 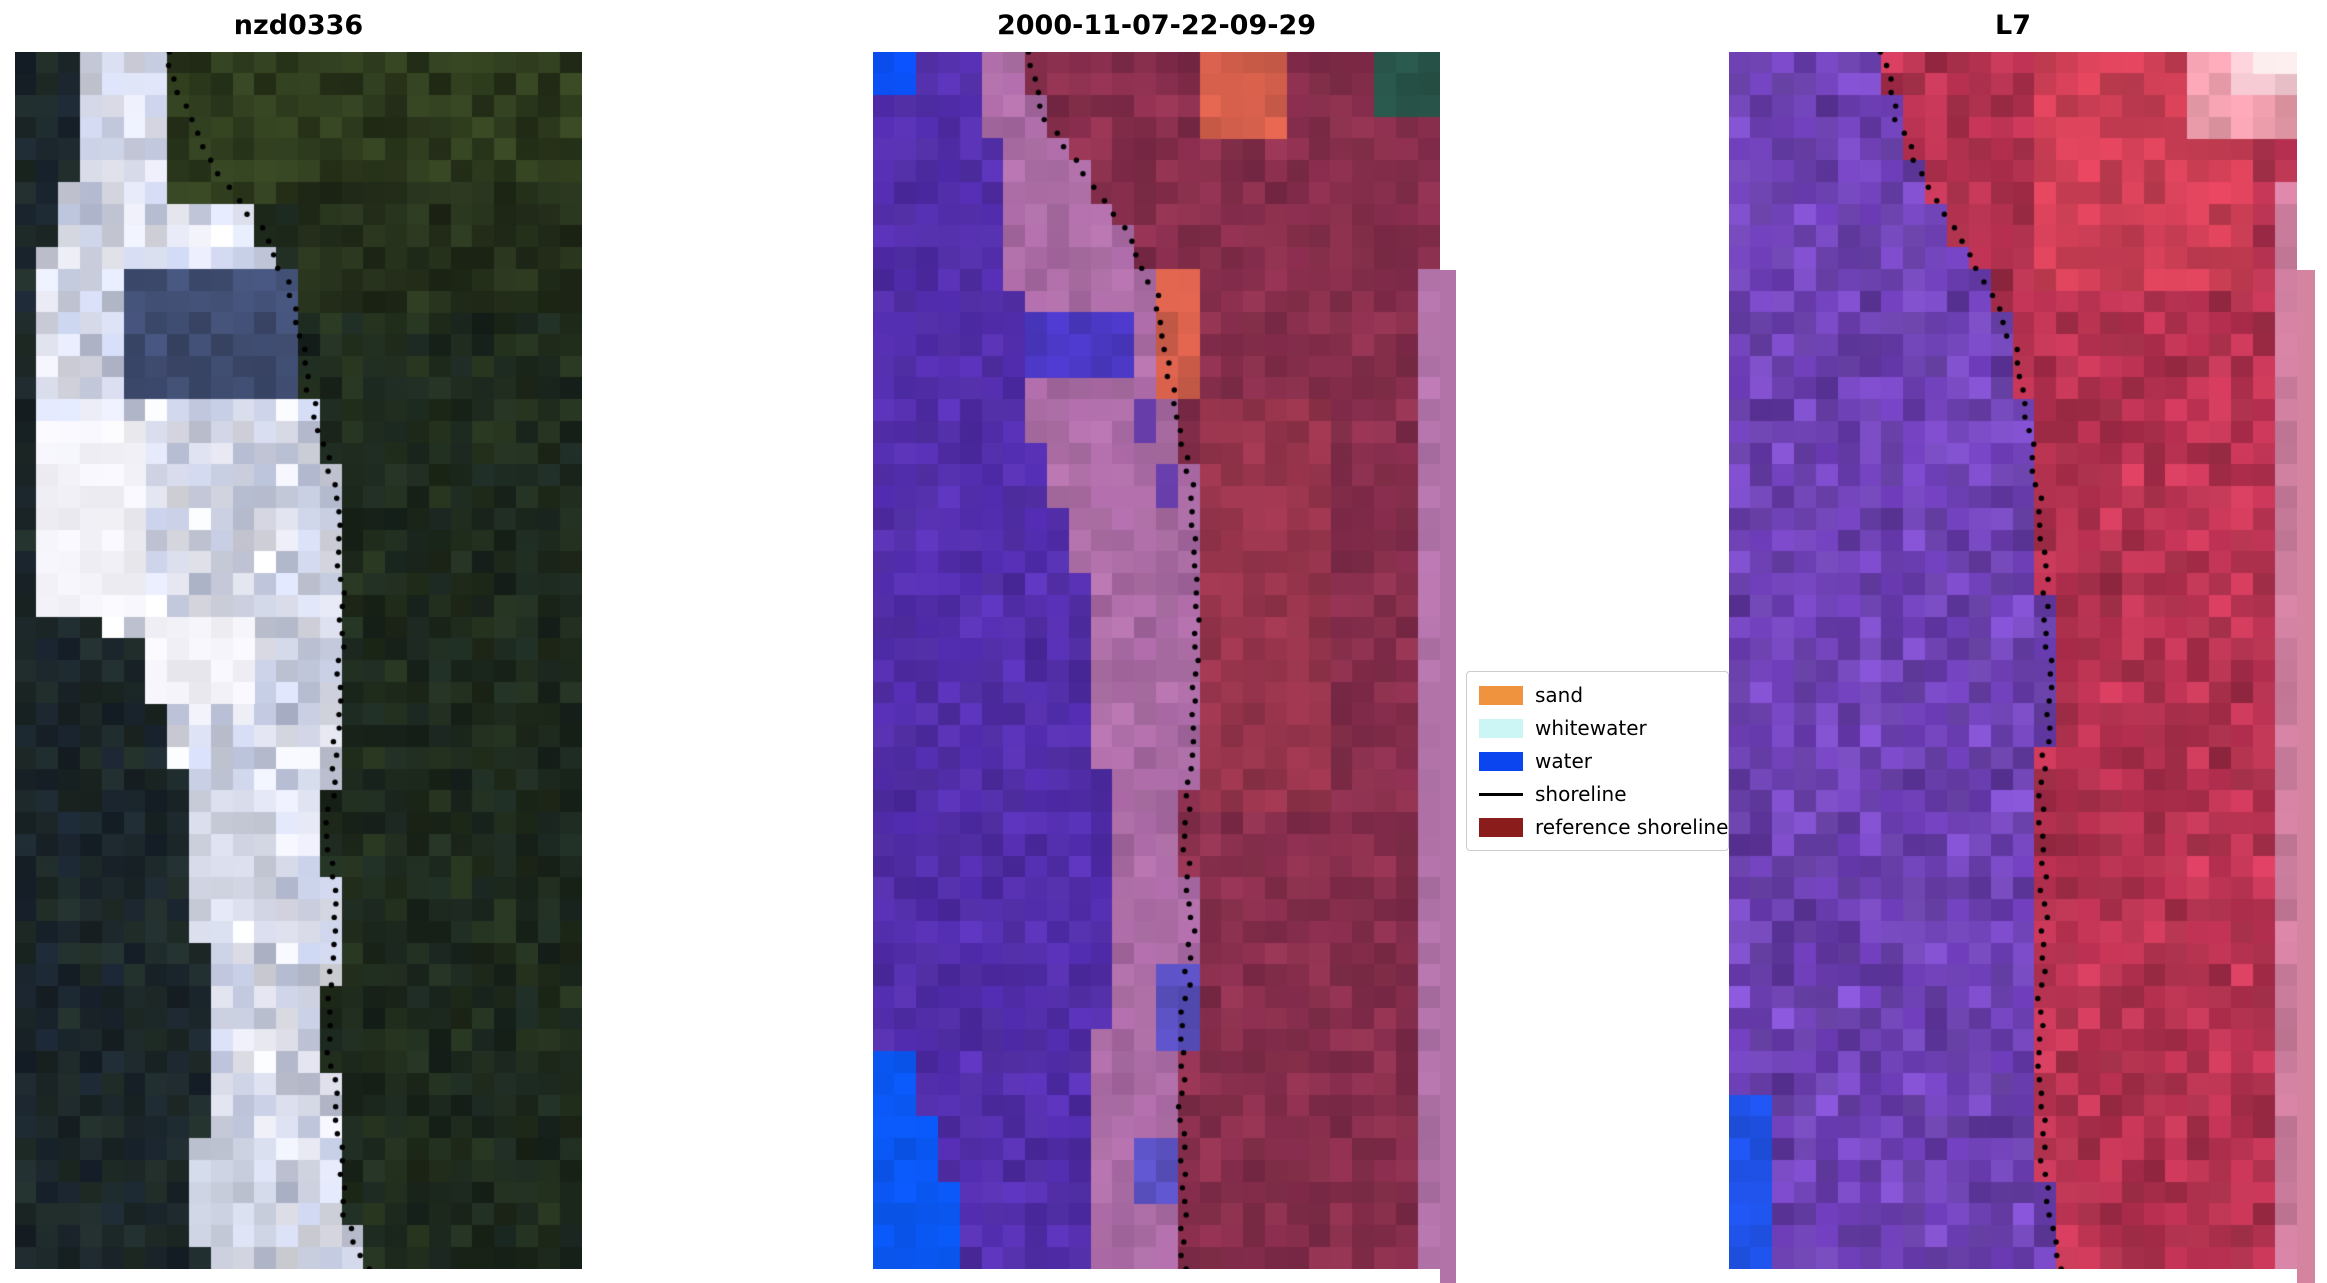 I want to click on legend-item-water: water, so click(x=1597, y=761).